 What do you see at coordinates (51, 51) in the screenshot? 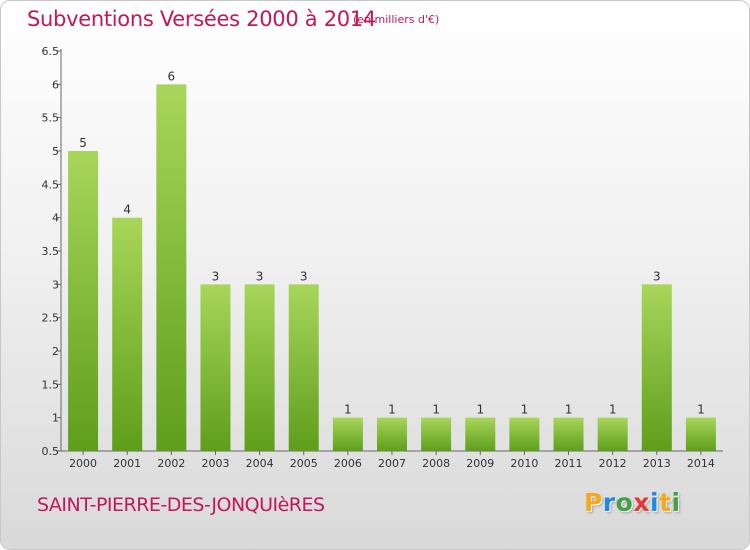
I see `y-tick-label: 6.5` at bounding box center [51, 51].